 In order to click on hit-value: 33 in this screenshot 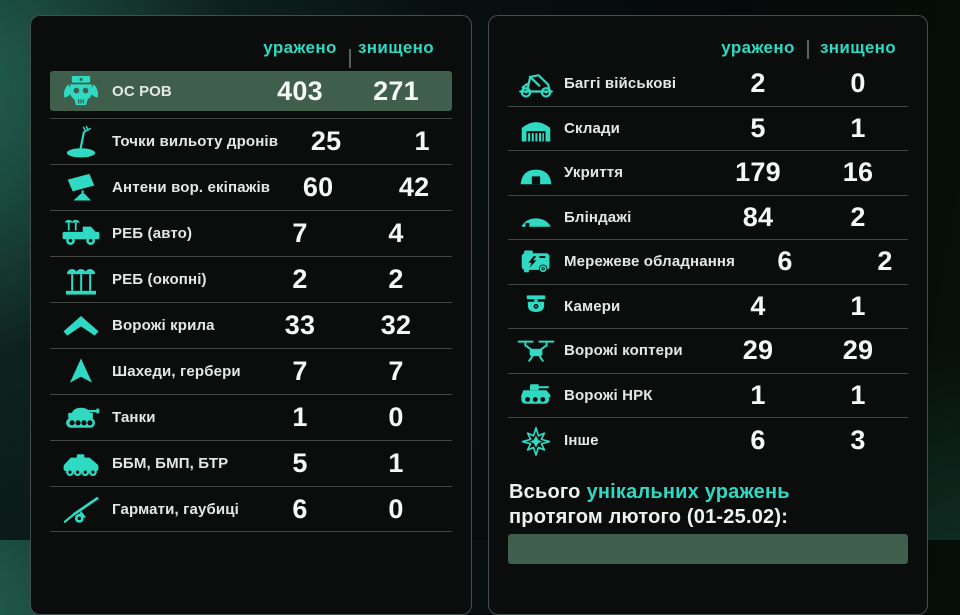, I will do `click(300, 325)`.